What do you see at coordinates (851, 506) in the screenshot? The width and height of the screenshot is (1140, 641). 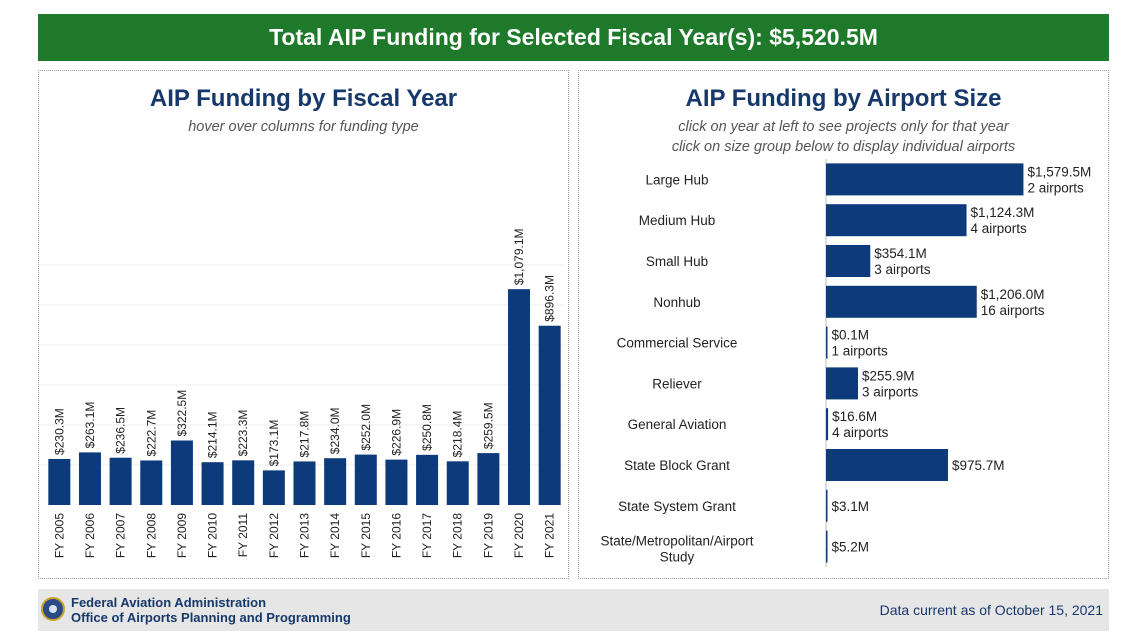 I see `airport-size-value-label: $3.1M` at bounding box center [851, 506].